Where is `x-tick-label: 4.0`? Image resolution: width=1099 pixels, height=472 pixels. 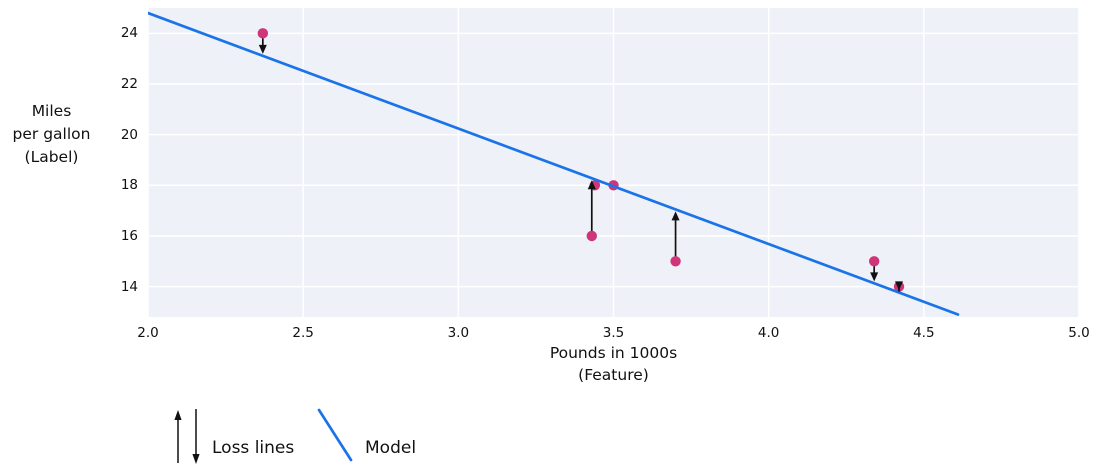
x-tick-label: 4.0 is located at coordinates (768, 333).